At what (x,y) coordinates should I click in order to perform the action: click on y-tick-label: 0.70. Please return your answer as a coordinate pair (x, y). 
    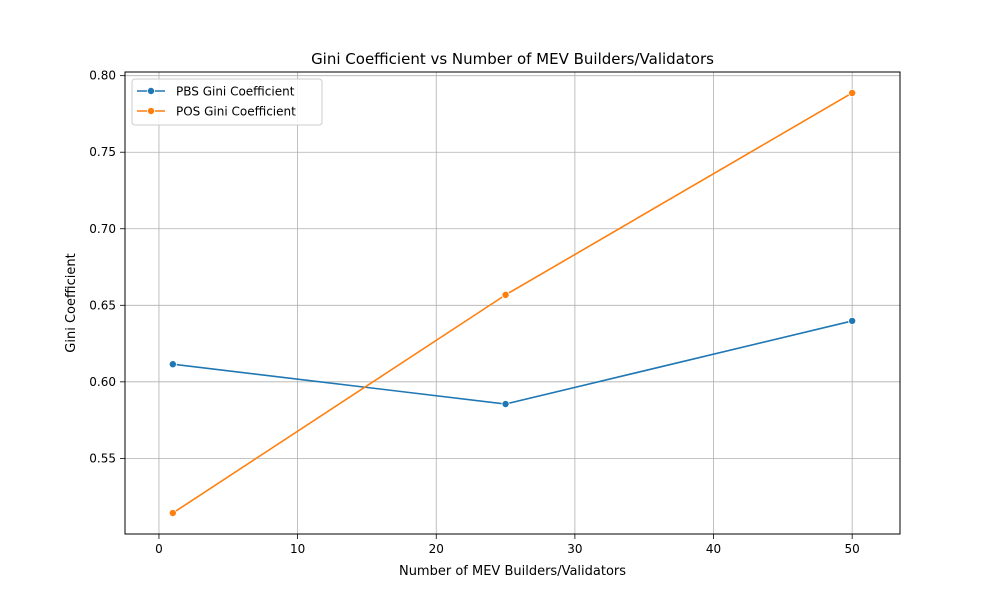
    Looking at the image, I should click on (102, 229).